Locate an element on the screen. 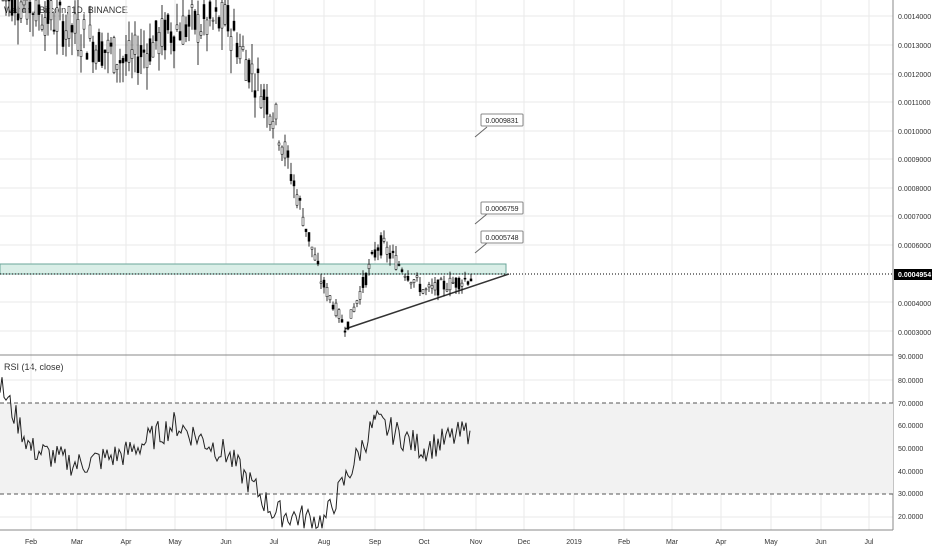  rsi-tick: 60.0000 is located at coordinates (910, 426).